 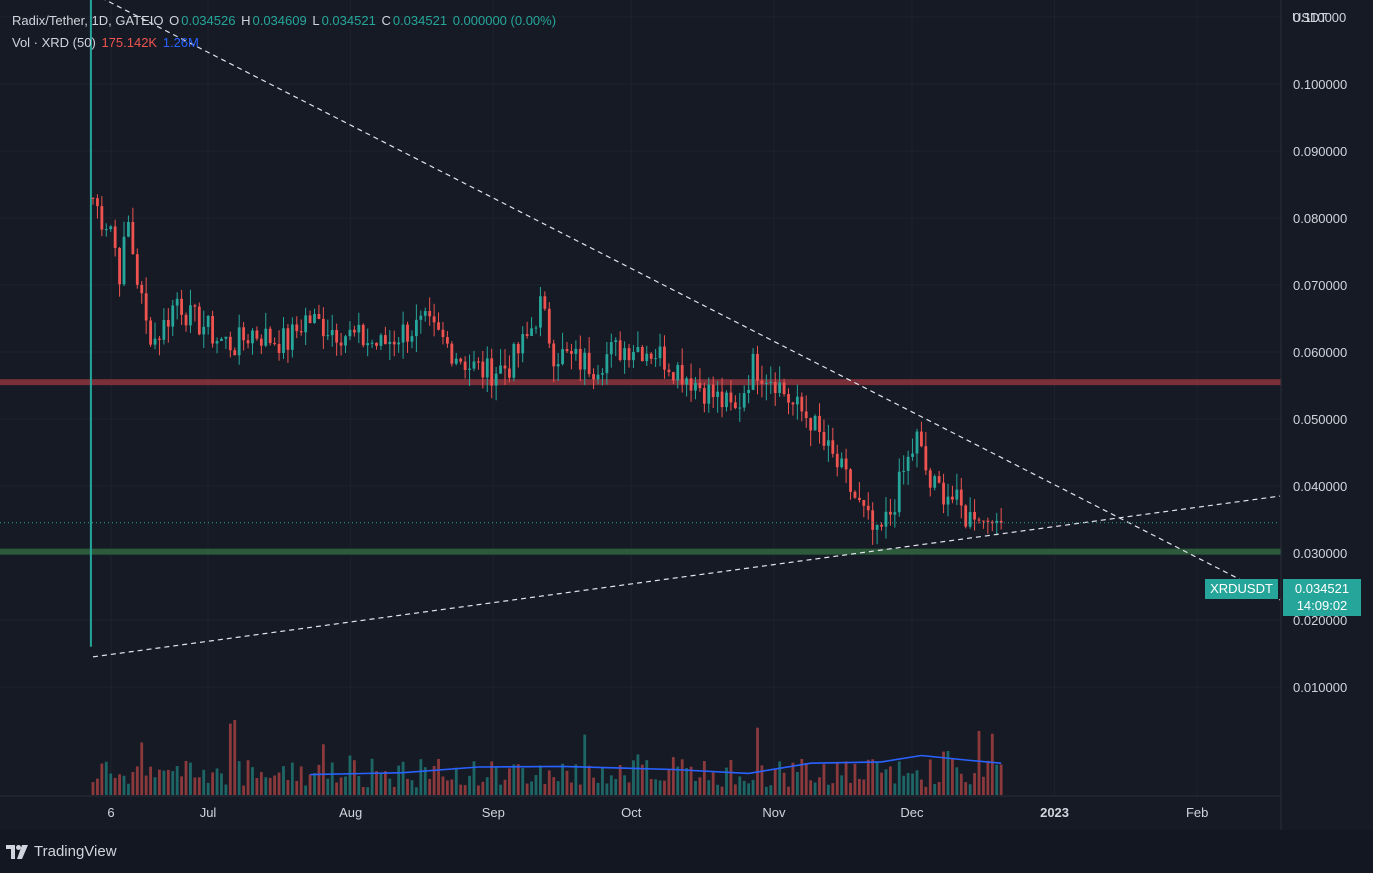 What do you see at coordinates (657, 812) in the screenshot?
I see `time-axis: 6 Jul Aug Sep Oct Nov Dec 2023 Feb` at bounding box center [657, 812].